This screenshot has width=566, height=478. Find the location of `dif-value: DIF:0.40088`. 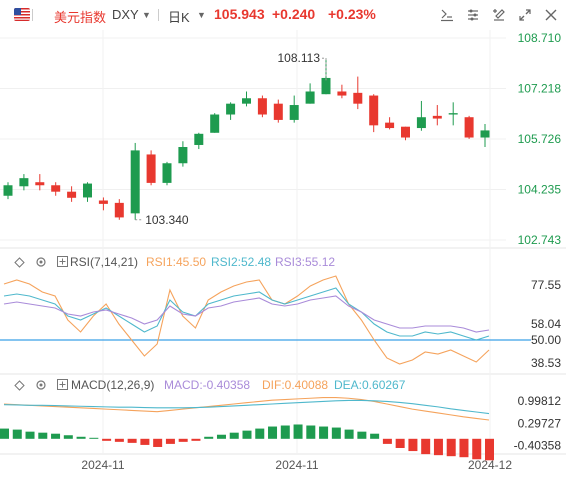

dif-value: DIF:0.40088 is located at coordinates (295, 385).